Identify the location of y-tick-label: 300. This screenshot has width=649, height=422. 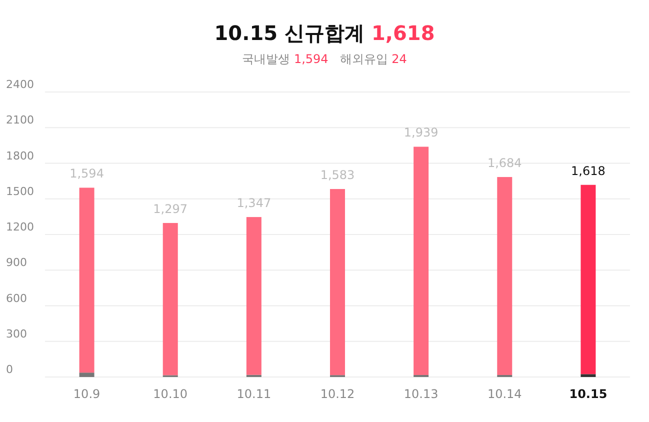
(16, 333).